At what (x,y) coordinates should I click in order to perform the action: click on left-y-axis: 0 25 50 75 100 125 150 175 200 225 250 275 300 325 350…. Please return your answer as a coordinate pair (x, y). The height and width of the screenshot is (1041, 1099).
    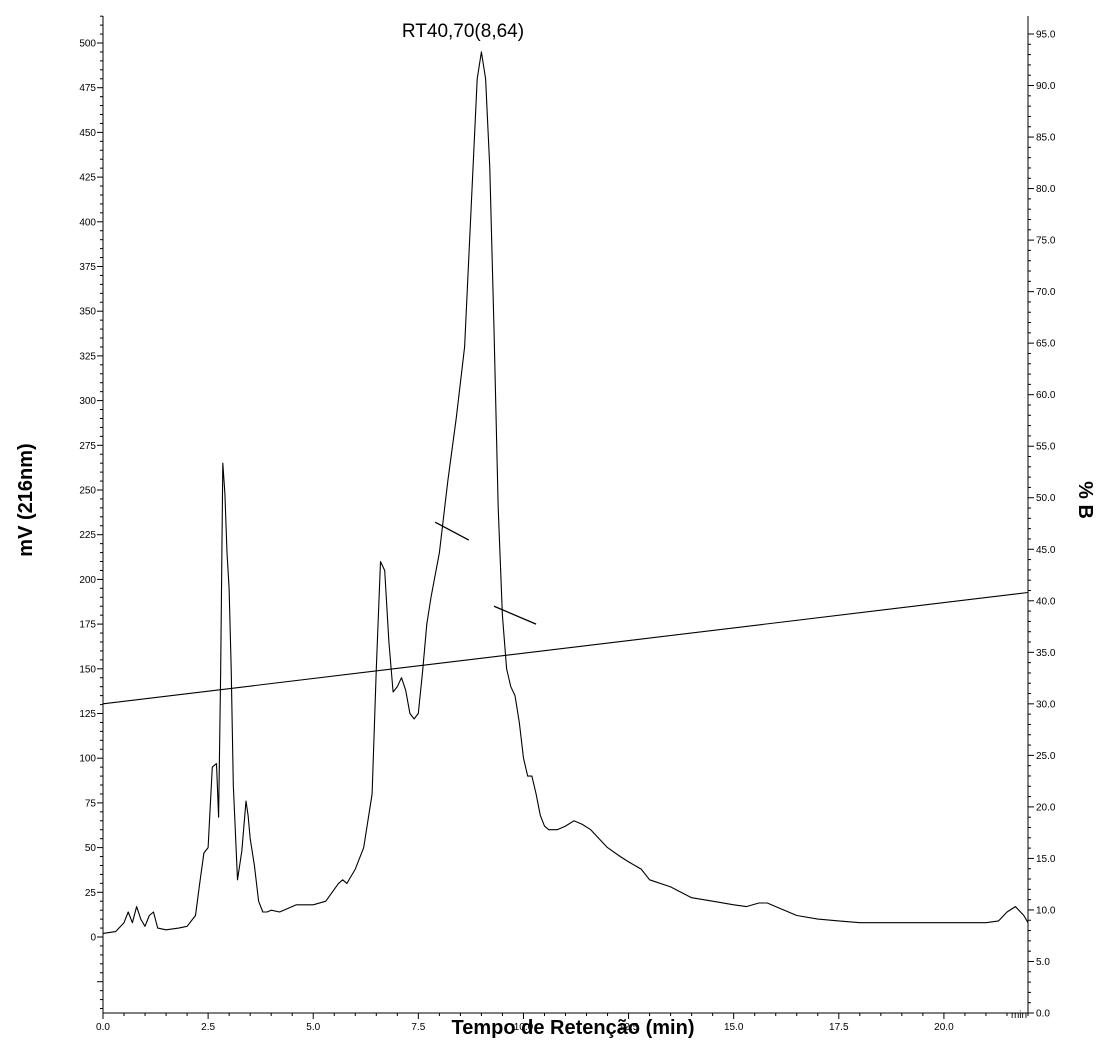
    Looking at the image, I should click on (91, 512).